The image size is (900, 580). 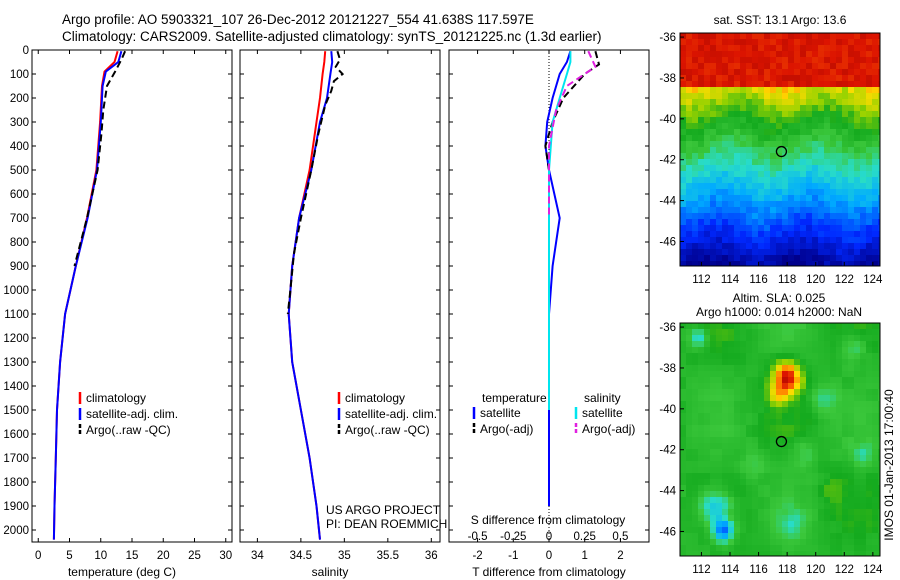 What do you see at coordinates (779, 312) in the screenshot?
I see `sla-map-subtitle: Argo h1000: 0.014 h2000: NaN` at bounding box center [779, 312].